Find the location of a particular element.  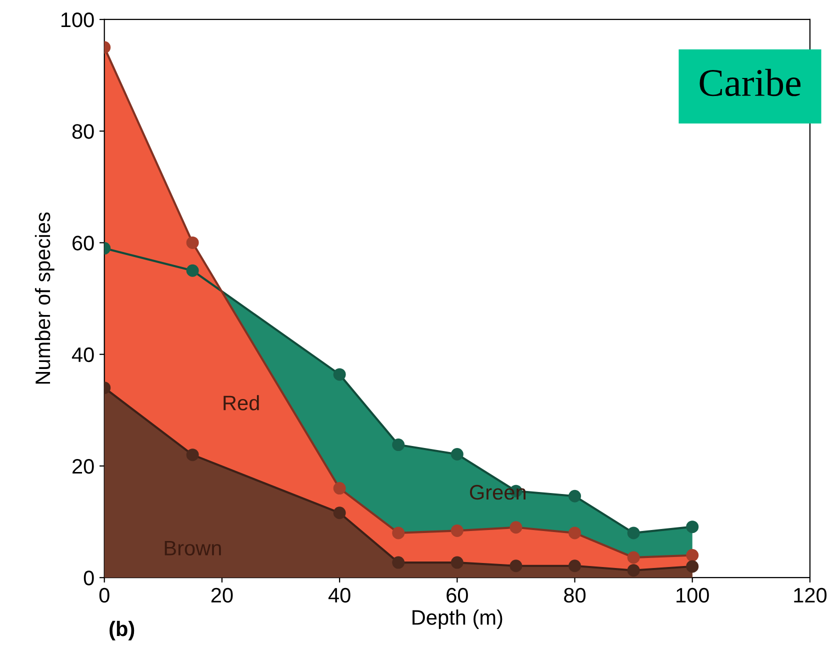

y-tick-label: 80 is located at coordinates (83, 131).